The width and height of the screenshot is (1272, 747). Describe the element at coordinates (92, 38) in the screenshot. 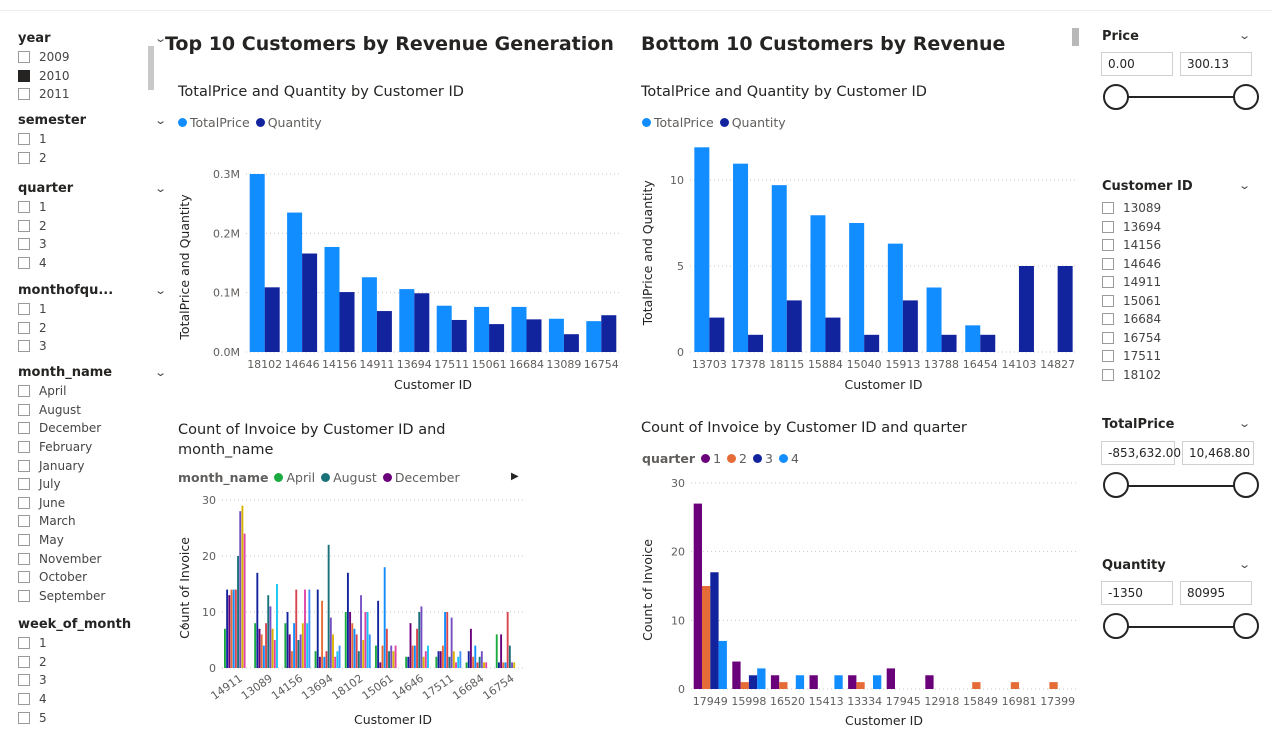

I see `slicer-header: year ⌄` at that location.